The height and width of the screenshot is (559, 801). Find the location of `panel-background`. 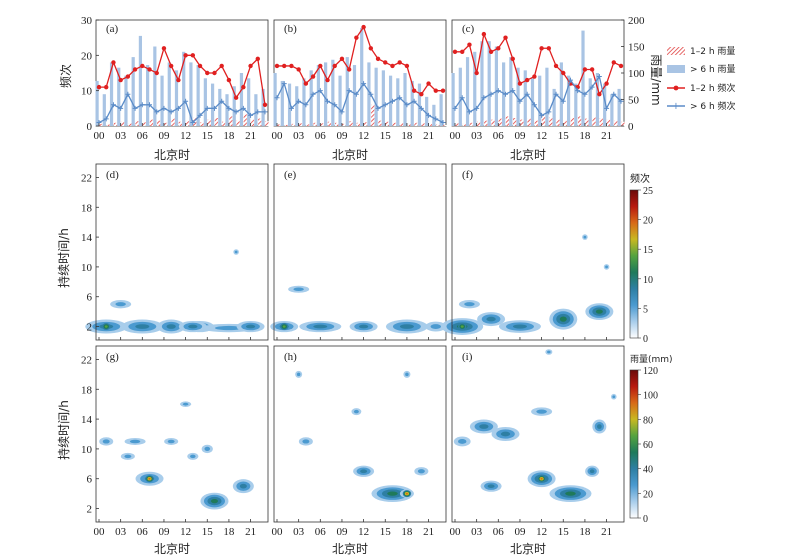

panel-background is located at coordinates (182, 252).